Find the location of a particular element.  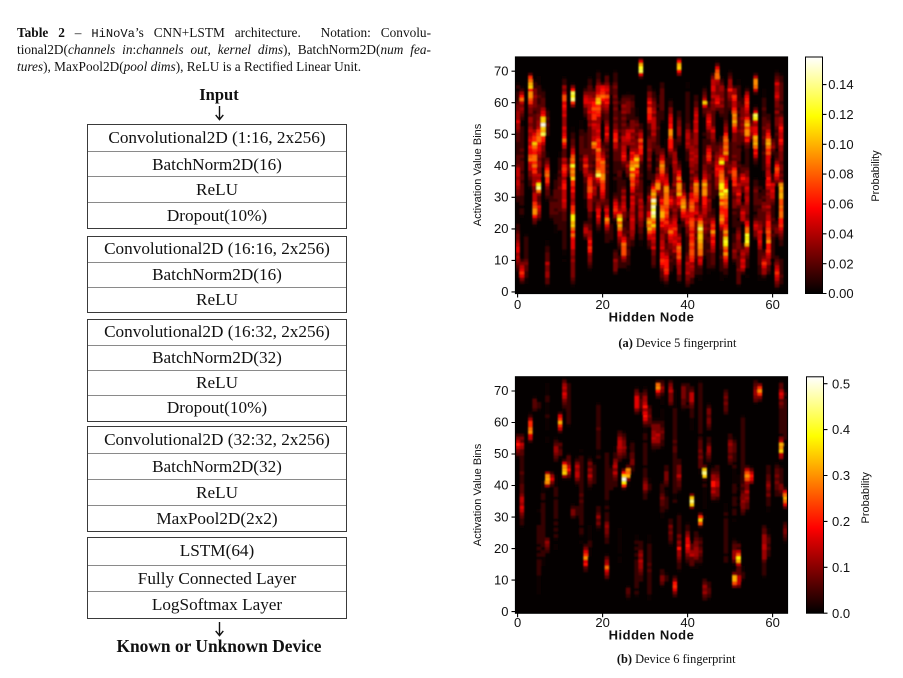

svg-text: 0.12 is located at coordinates (840, 114).